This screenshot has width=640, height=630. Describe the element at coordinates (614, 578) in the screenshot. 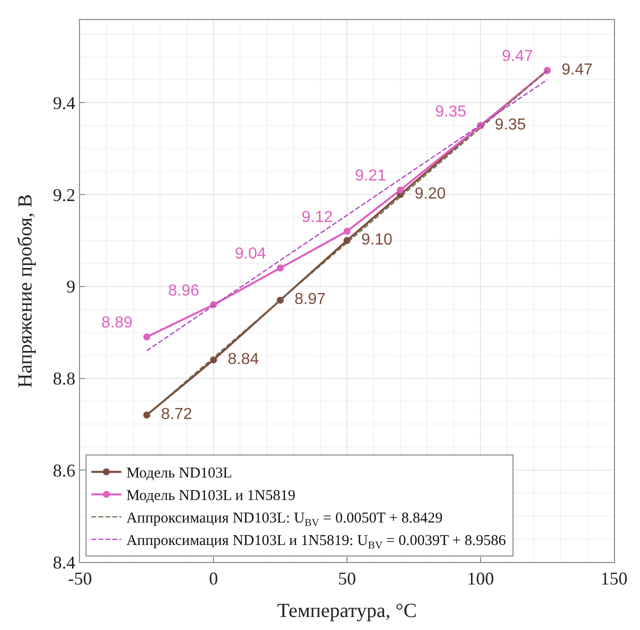

I see `x-tick-label: 150` at that location.